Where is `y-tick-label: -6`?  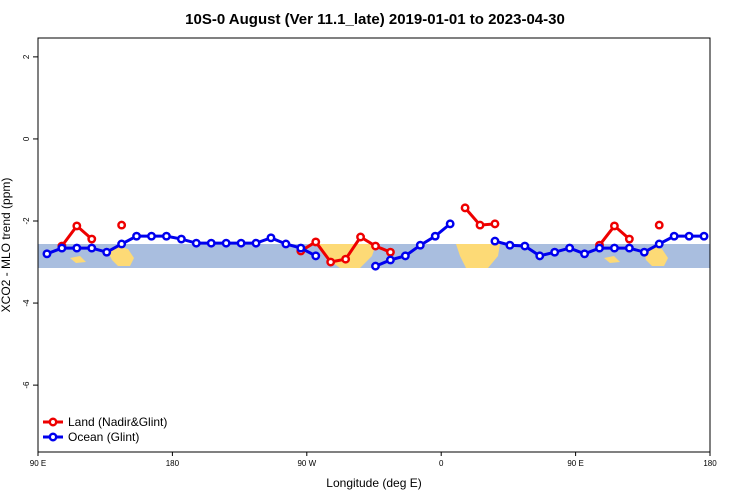
y-tick-label: -6 is located at coordinates (26, 385).